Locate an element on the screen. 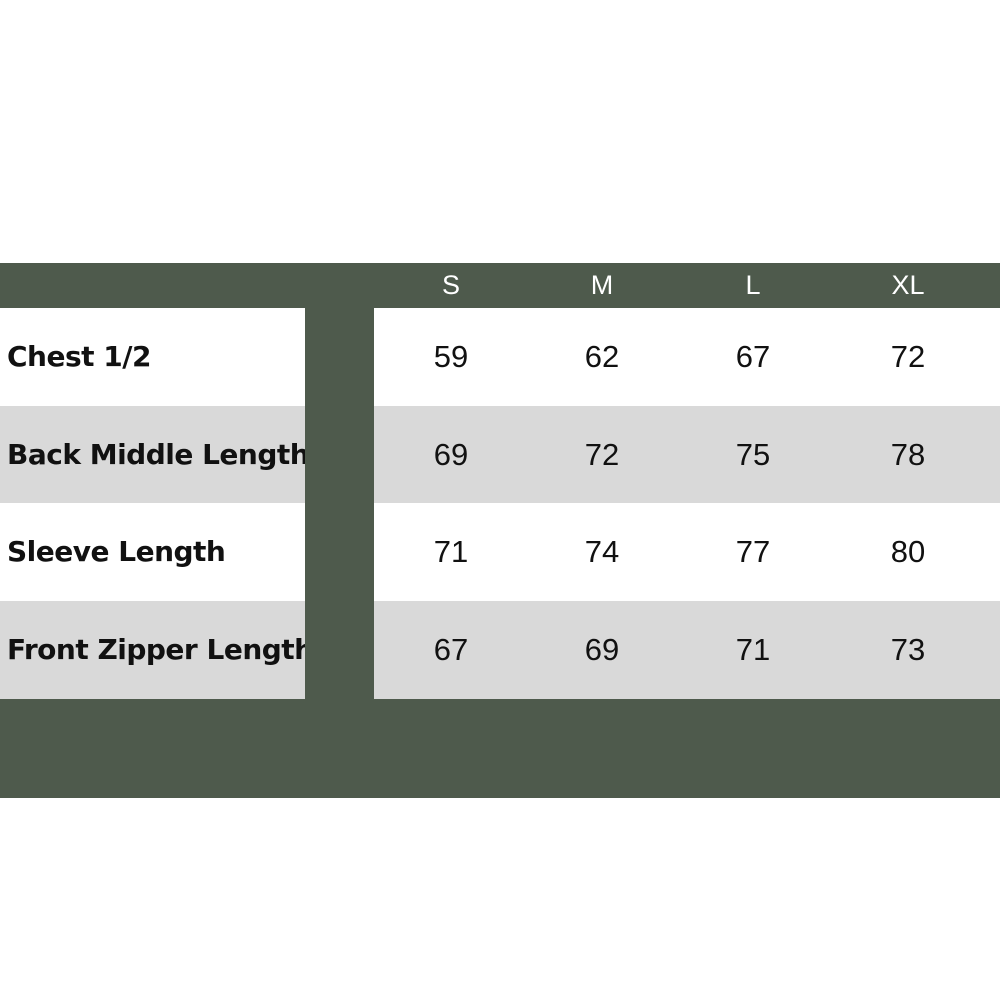 Image resolution: width=1000 pixels, height=1000 pixels. column-header: S is located at coordinates (450, 285).